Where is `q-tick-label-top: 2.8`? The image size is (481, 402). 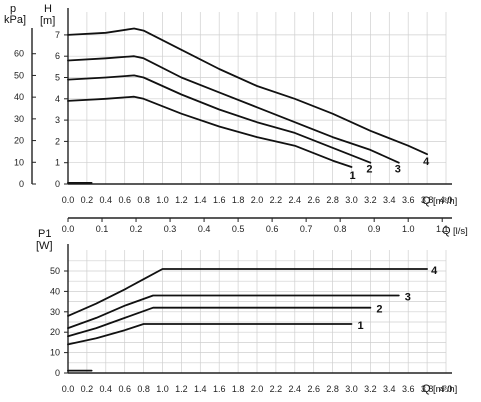 q-tick-label-top: 2.8 is located at coordinates (332, 200).